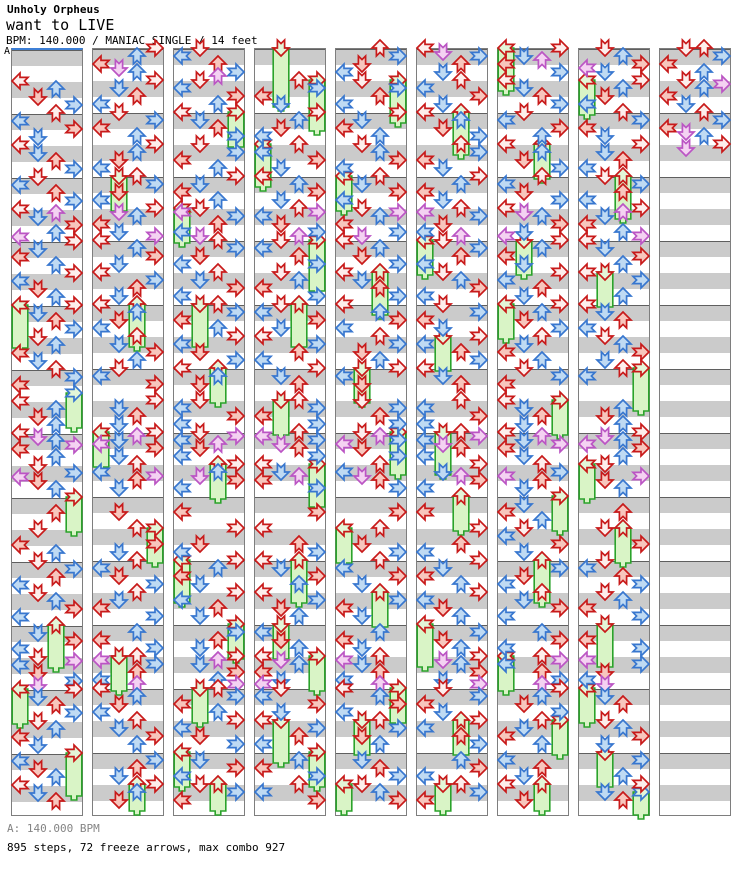  What do you see at coordinates (132, 40) in the screenshot?
I see `page-info-line: BPM: 140.000 / MANIAC SINGLE / 14 feet` at bounding box center [132, 40].